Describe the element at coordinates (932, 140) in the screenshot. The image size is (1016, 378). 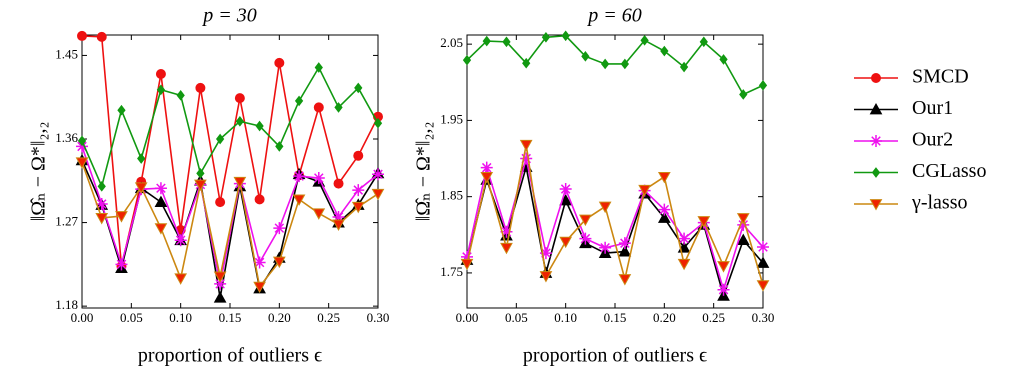
I see `legend-label: Our2` at that location.